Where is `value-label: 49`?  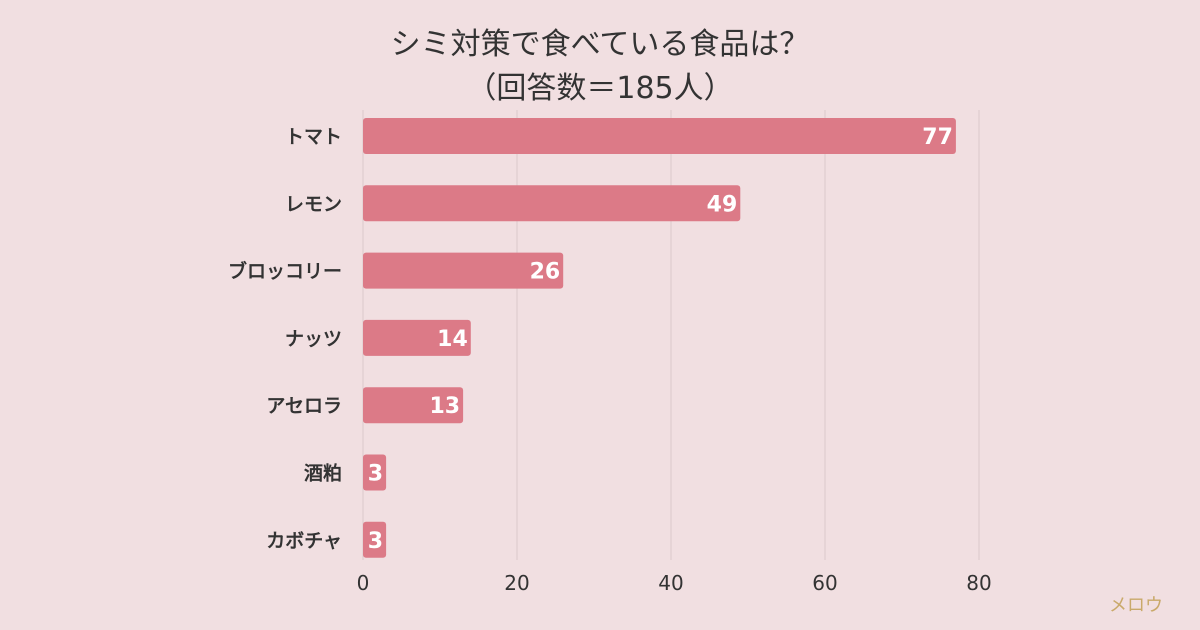 value-label: 49 is located at coordinates (722, 204).